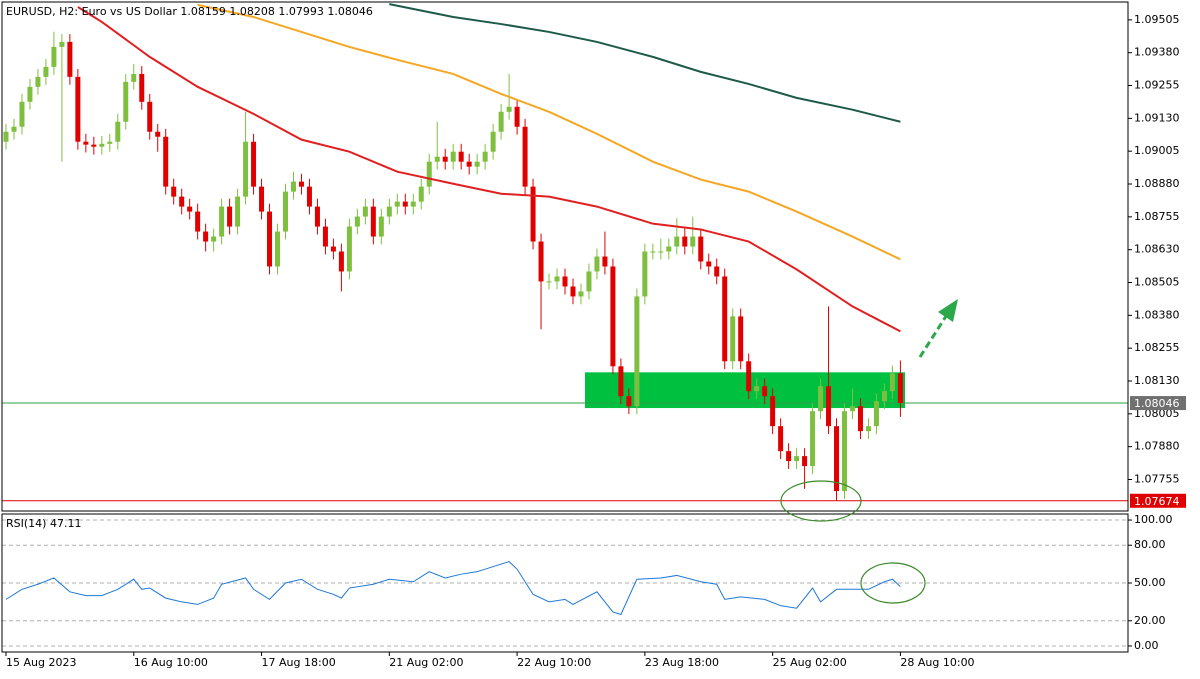 Image resolution: width=1200 pixels, height=679 pixels. What do you see at coordinates (554, 662) in the screenshot?
I see `x-tick-label: 22 Aug 10:00` at bounding box center [554, 662].